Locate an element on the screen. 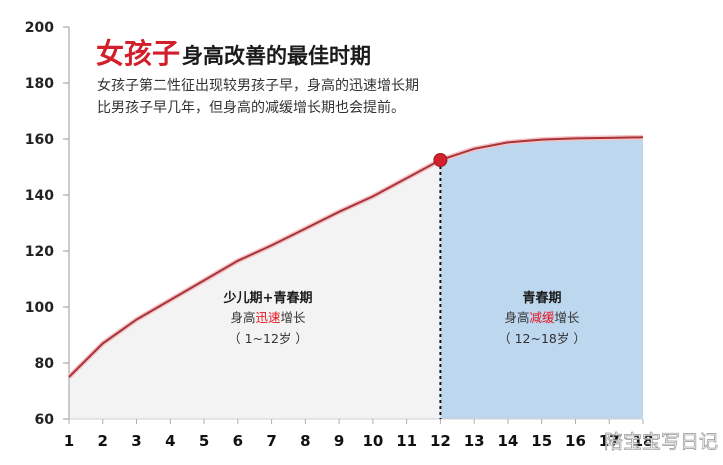  x-tick-label: 4 is located at coordinates (170, 441).